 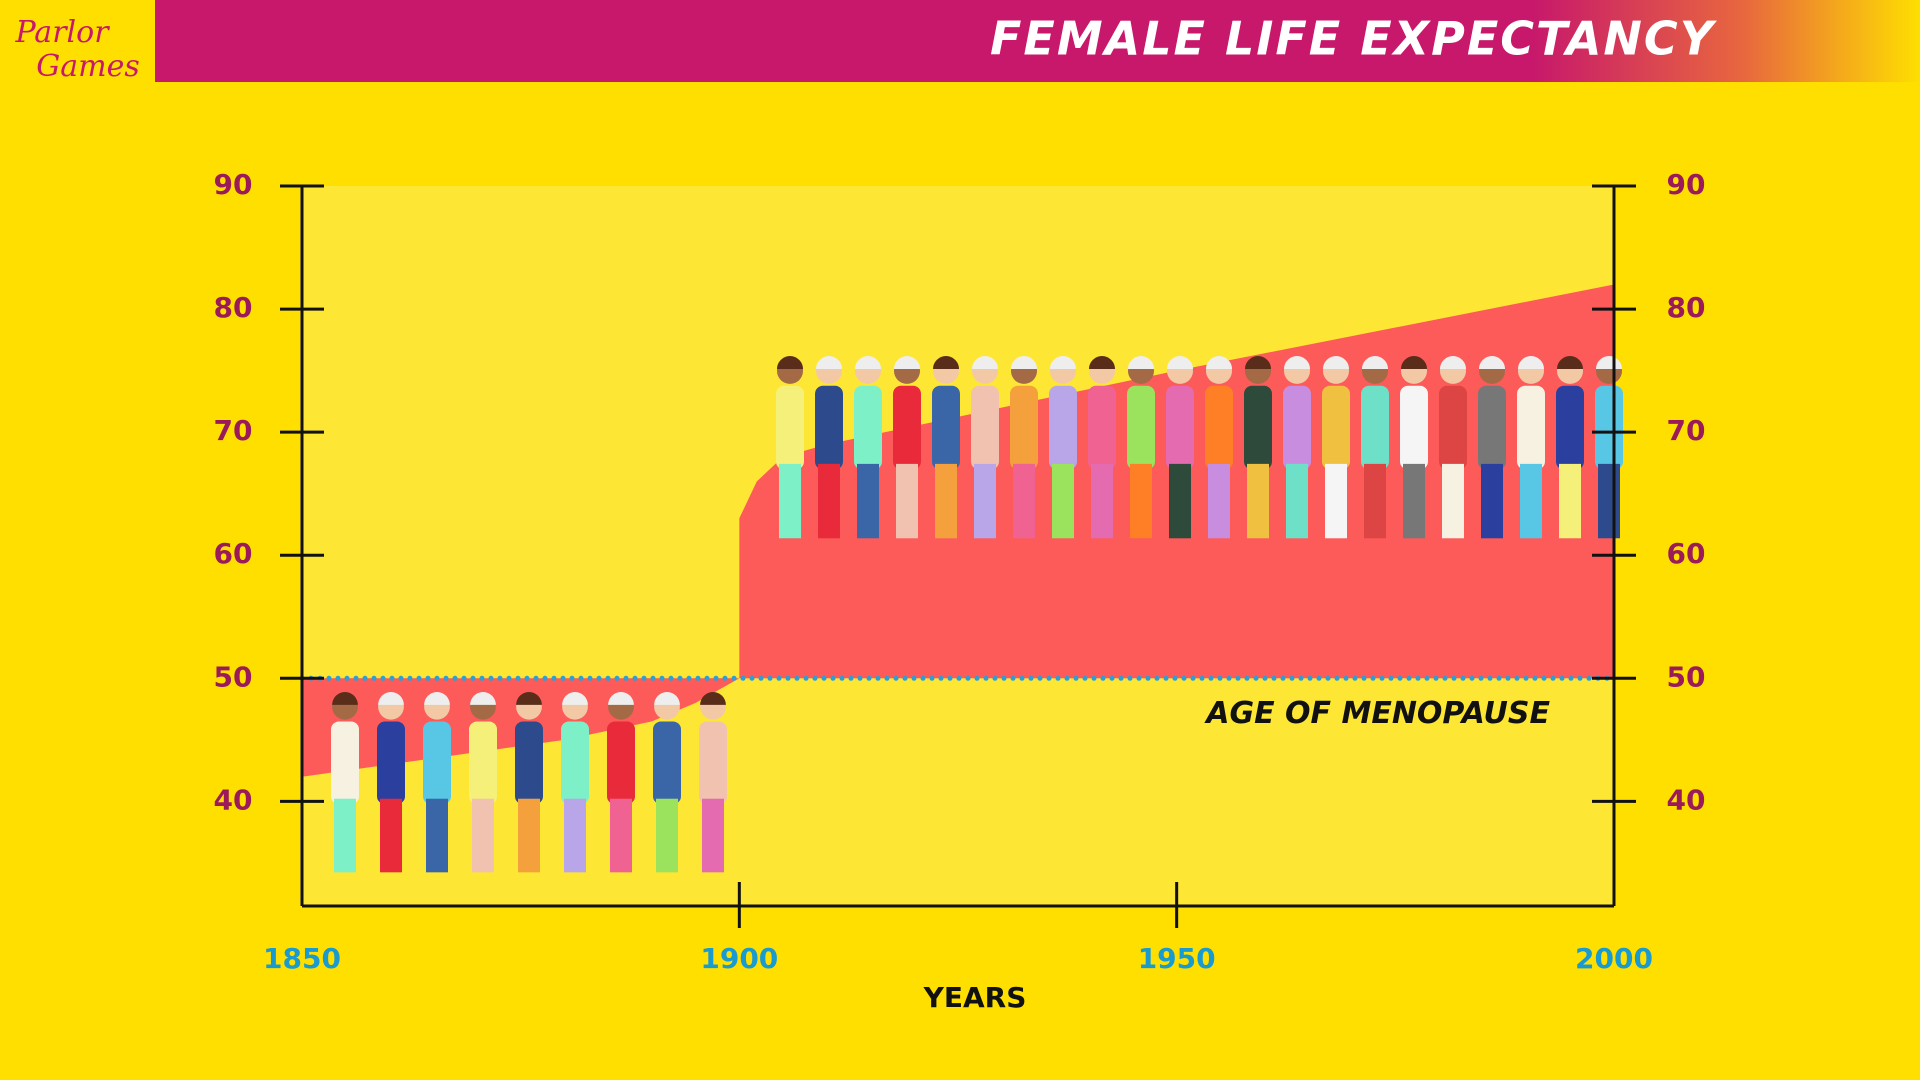 What do you see at coordinates (1614, 958) in the screenshot?
I see `x-tick-label: 2000` at bounding box center [1614, 958].